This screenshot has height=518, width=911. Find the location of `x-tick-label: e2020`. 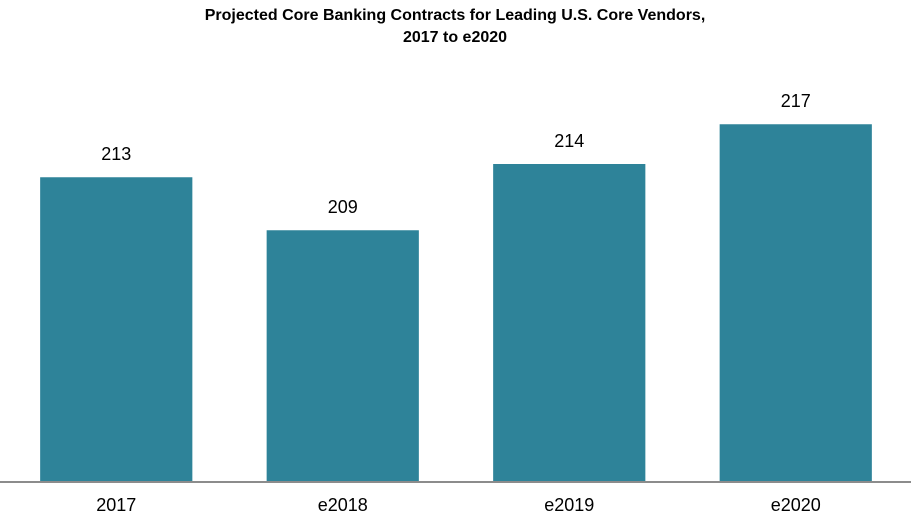

x-tick-label: e2020 is located at coordinates (796, 505).